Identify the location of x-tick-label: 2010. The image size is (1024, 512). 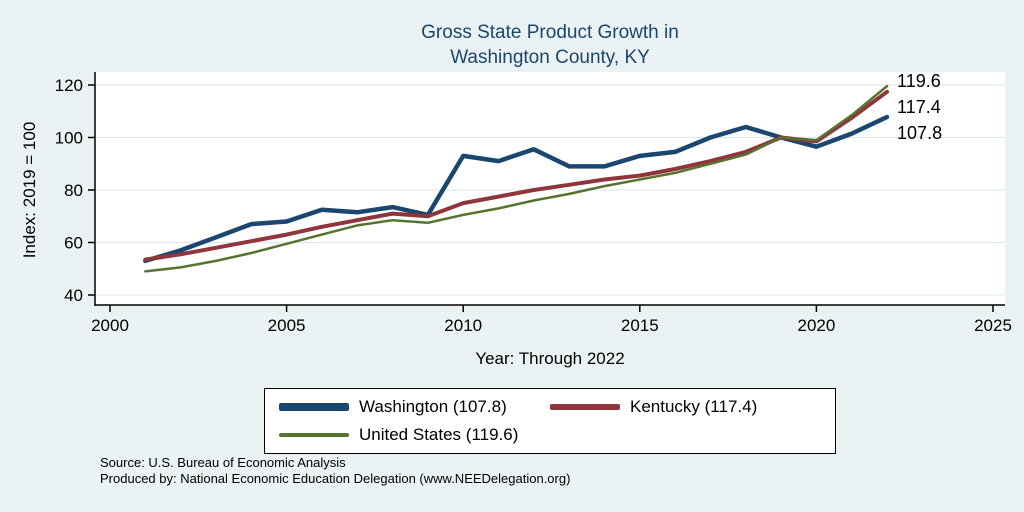
(463, 325).